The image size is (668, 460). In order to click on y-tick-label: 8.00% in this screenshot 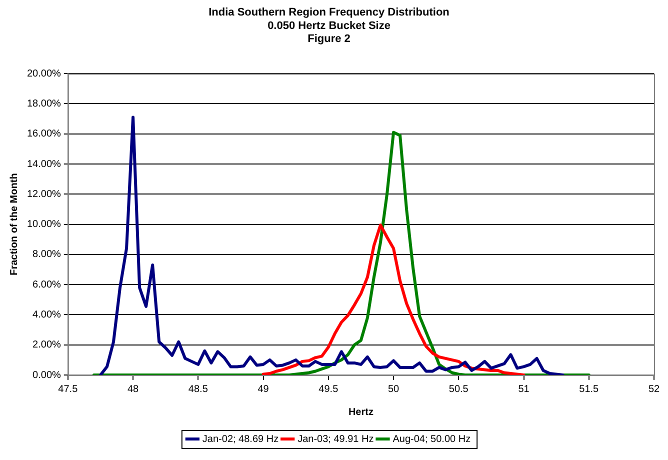, I will do `click(47, 254)`.